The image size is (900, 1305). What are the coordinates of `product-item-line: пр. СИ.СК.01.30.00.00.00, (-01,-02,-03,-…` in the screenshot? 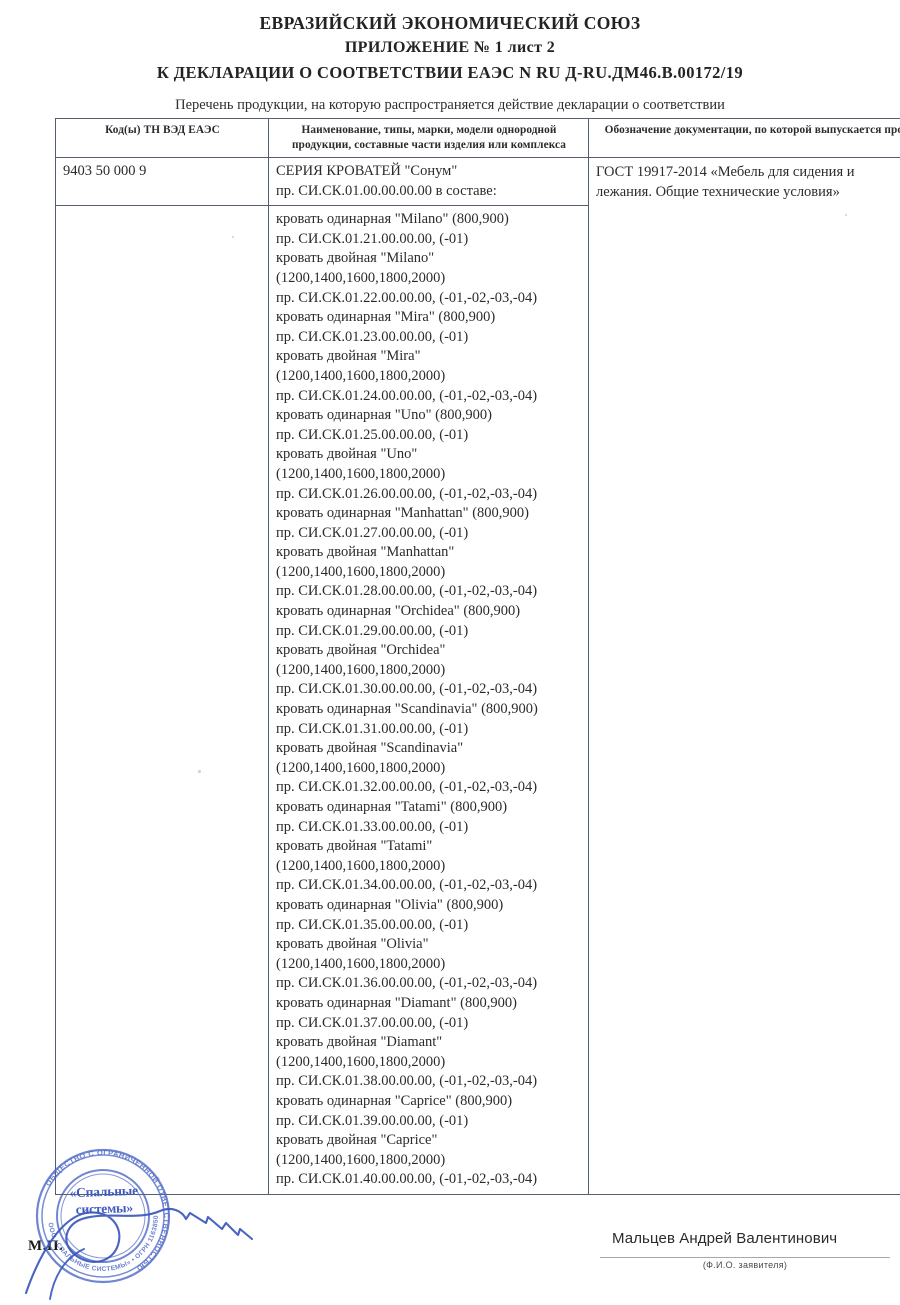 It's located at (429, 690).